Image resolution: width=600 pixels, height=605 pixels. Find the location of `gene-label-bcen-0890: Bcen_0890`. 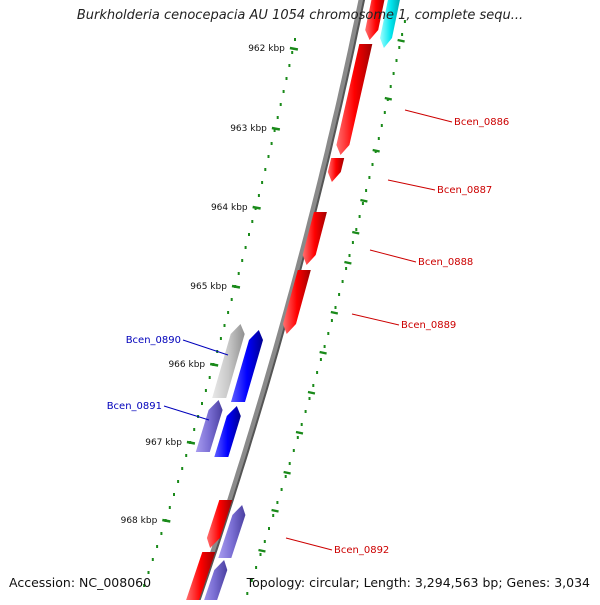

gene-label-bcen-0890: Bcen_0890 is located at coordinates (153, 340).